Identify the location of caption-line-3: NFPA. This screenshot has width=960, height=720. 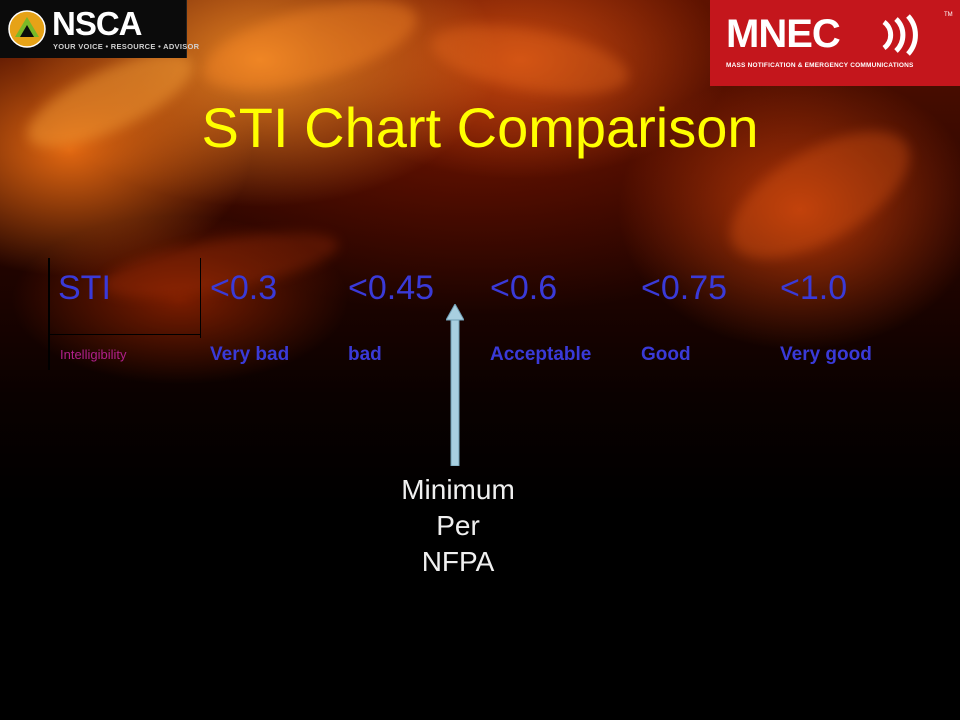
(458, 561).